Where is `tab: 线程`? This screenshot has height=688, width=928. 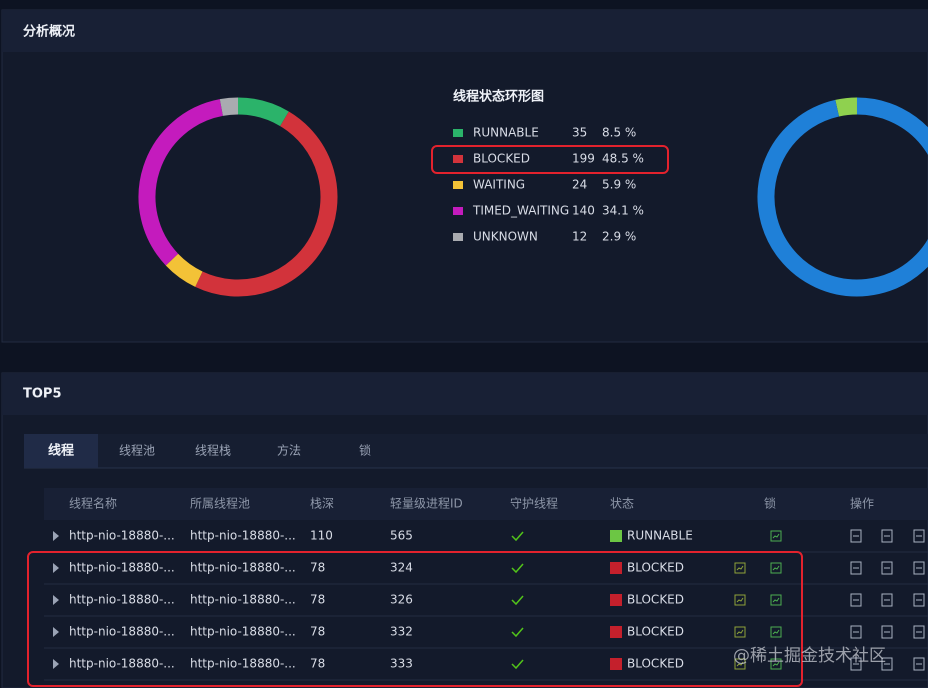
tab: 线程 is located at coordinates (61, 451).